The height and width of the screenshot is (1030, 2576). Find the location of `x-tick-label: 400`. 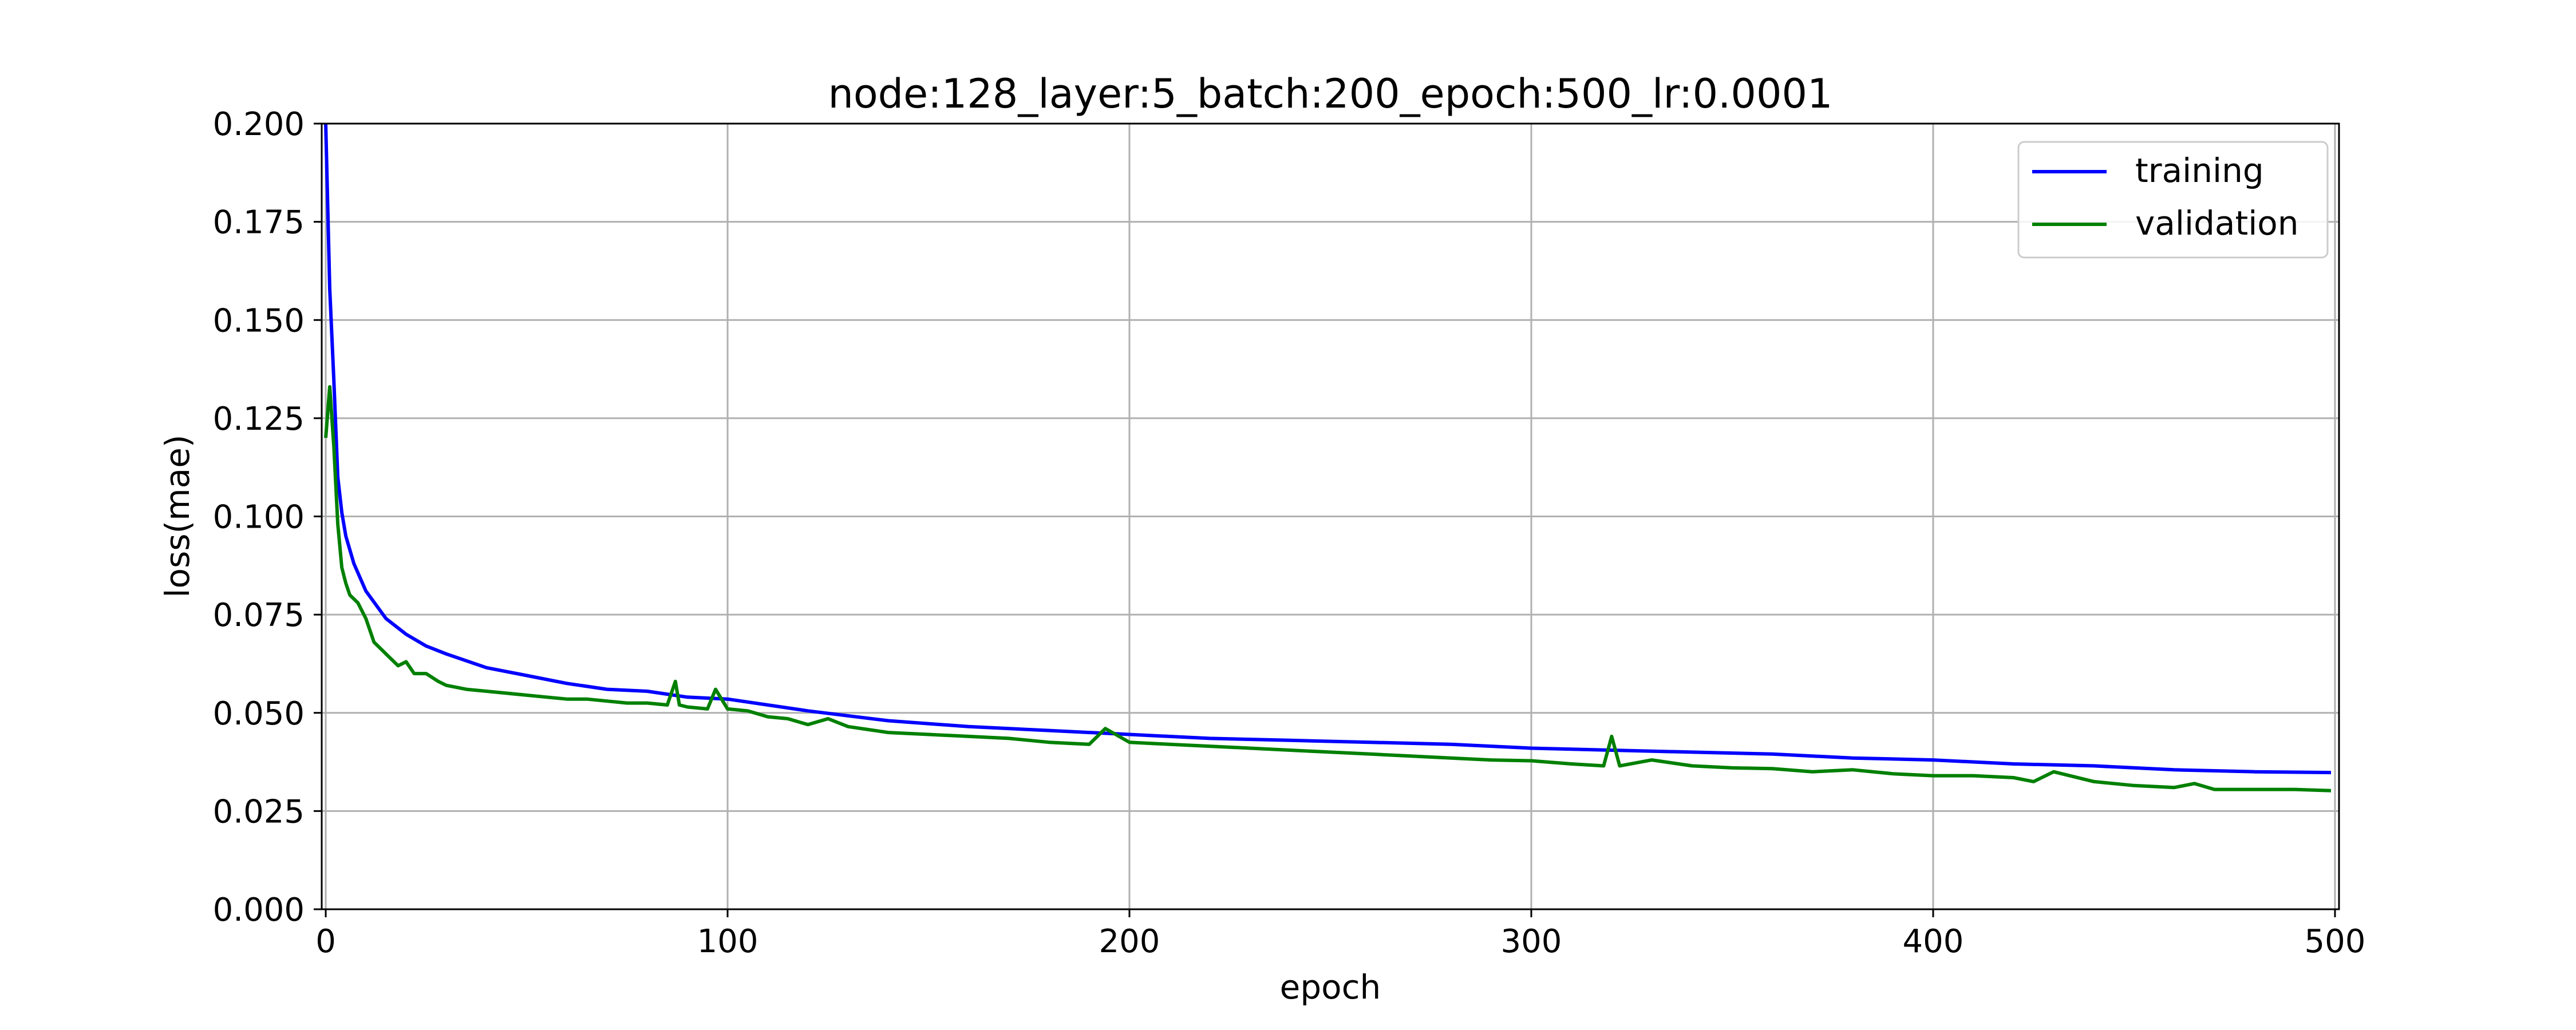

x-tick-label: 400 is located at coordinates (1933, 941).